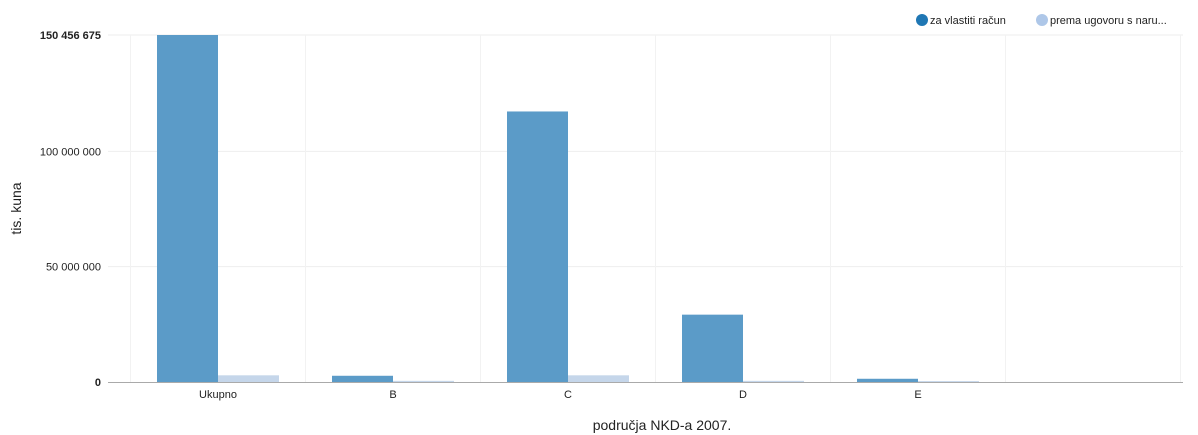 The height and width of the screenshot is (435, 1198). Describe the element at coordinates (917, 395) in the screenshot. I see `x-tick-label: E` at that location.